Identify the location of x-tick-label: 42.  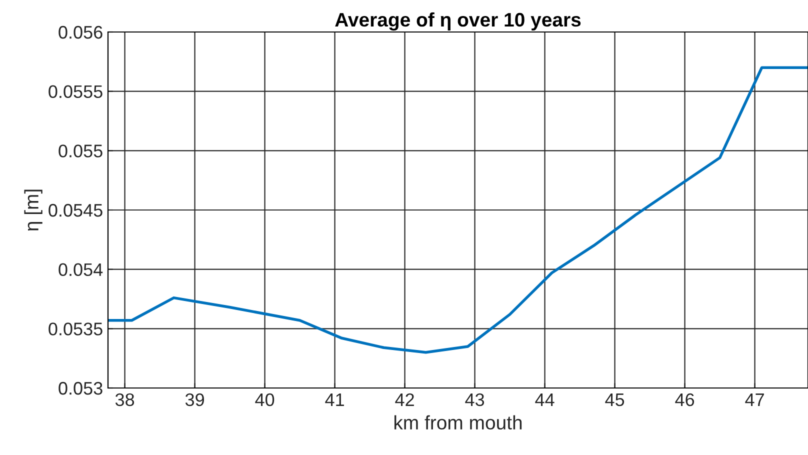
(404, 399).